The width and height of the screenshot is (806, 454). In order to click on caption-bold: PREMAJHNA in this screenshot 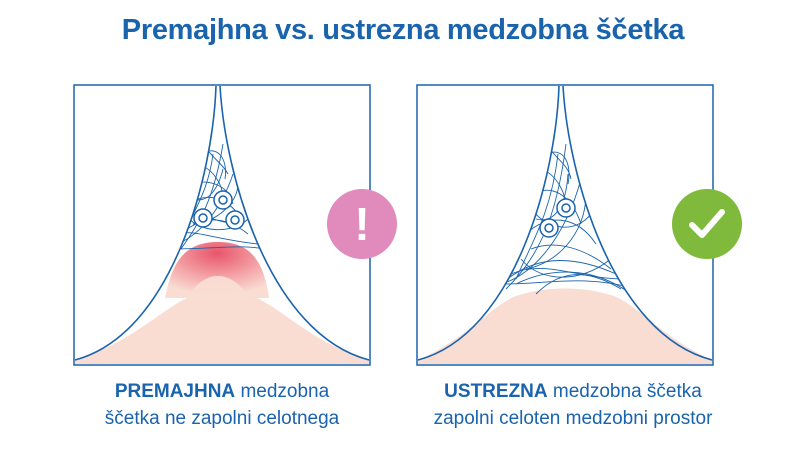, I will do `click(175, 391)`.